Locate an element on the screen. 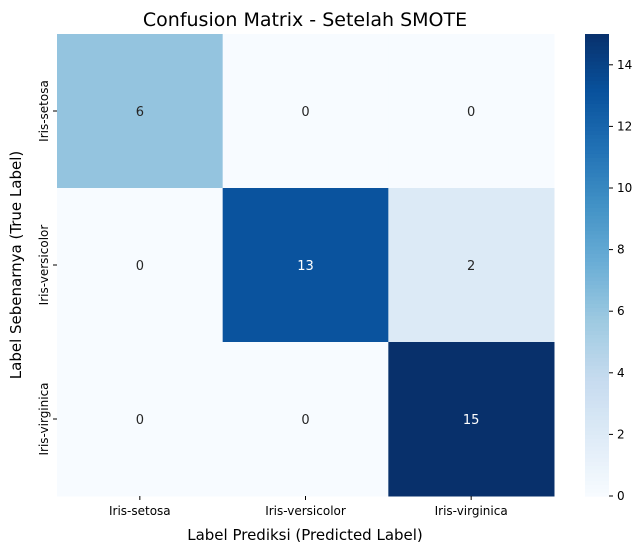 This screenshot has height=553, width=644. y-axis-label: Label Sebenarnya (True Label) is located at coordinates (16, 265).